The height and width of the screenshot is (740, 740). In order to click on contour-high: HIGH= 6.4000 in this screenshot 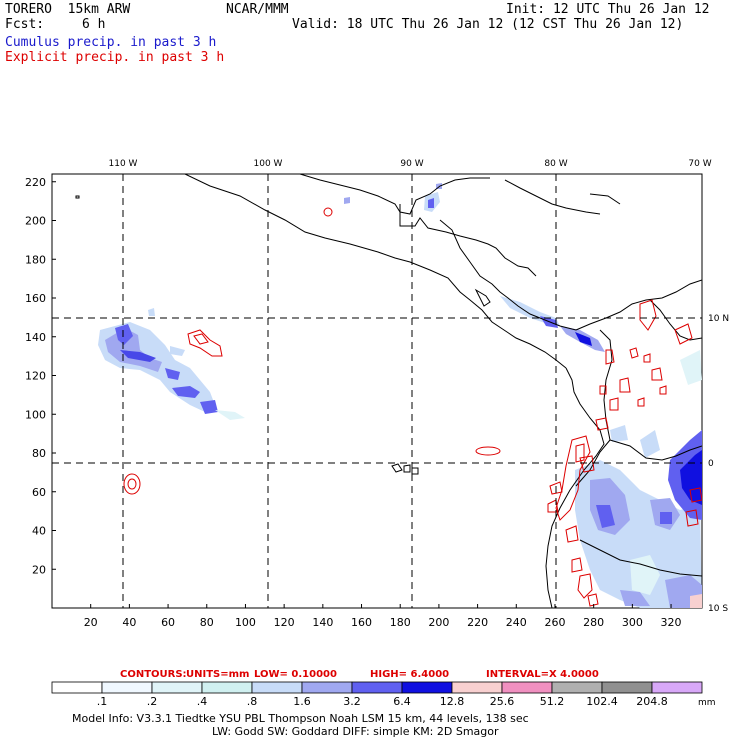, I will do `click(409, 674)`.